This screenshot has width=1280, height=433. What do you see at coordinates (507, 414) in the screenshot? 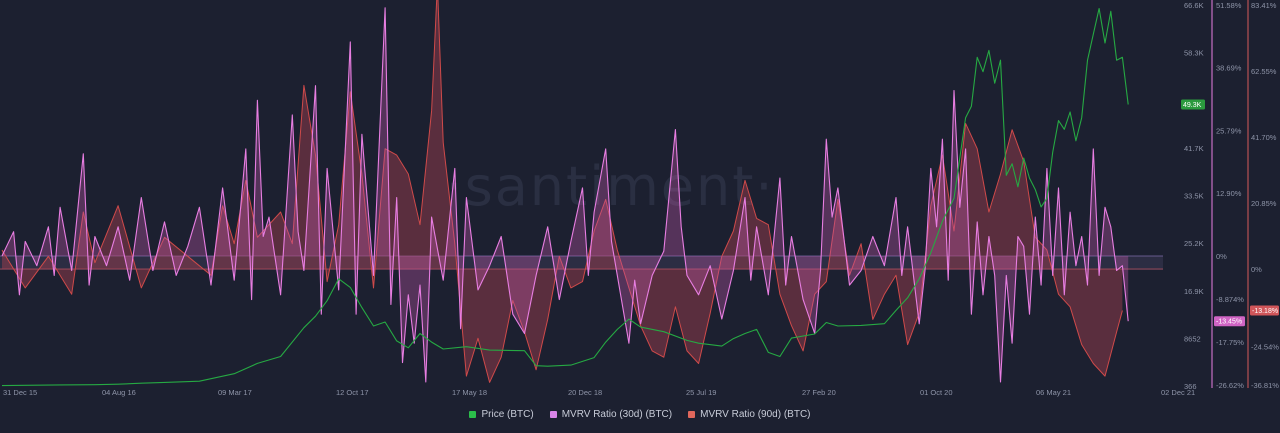
I see `legend-label-price: Price (BTC)` at bounding box center [507, 414].